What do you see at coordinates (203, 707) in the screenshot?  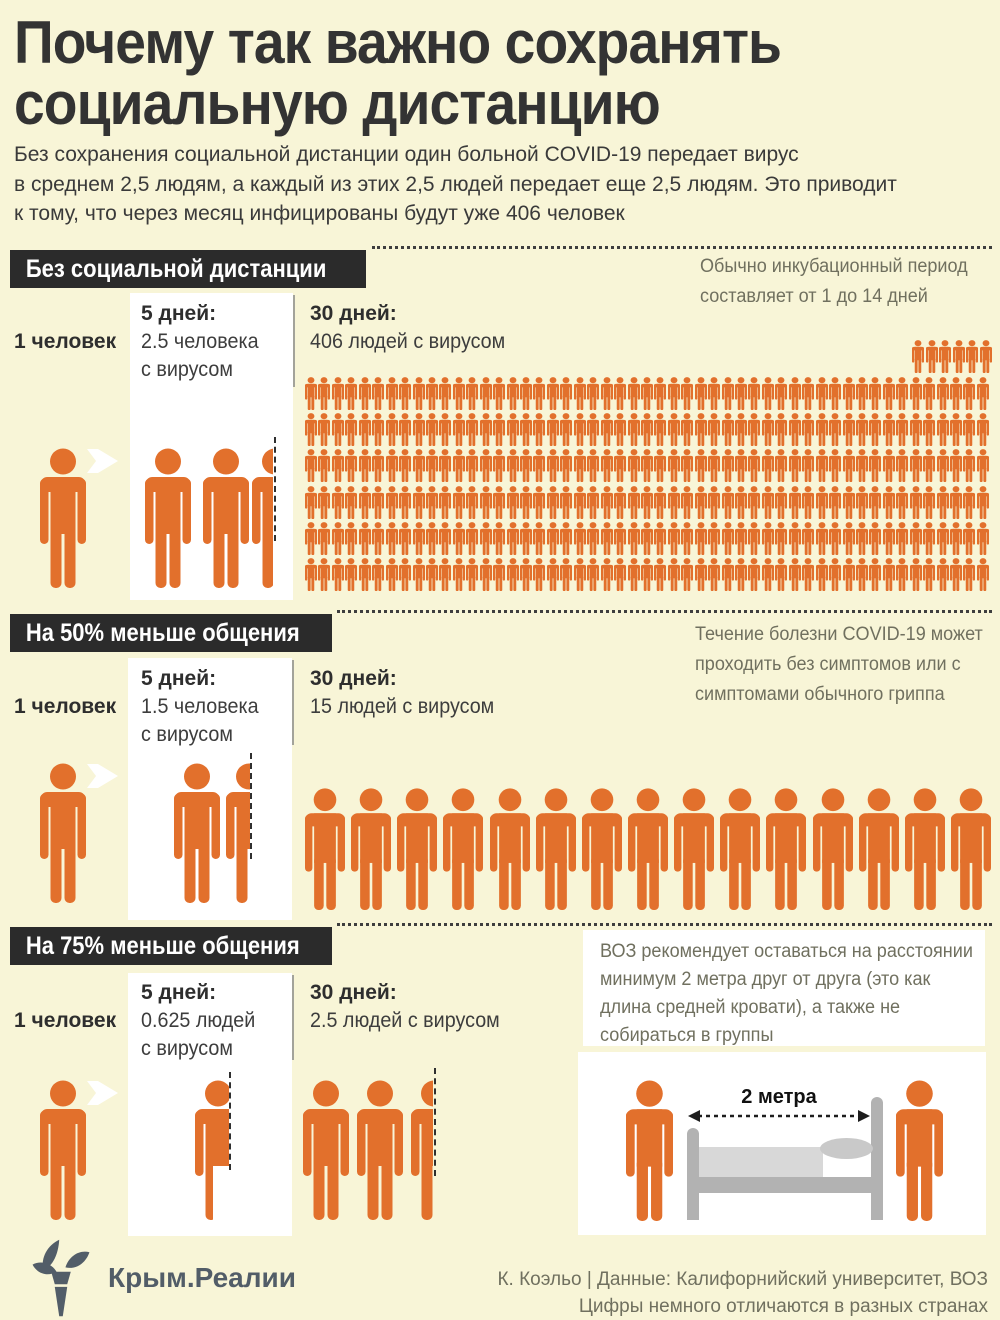 I see `section2-day5-stats: 5 дней: 1.5 человека с вирусом` at bounding box center [203, 707].